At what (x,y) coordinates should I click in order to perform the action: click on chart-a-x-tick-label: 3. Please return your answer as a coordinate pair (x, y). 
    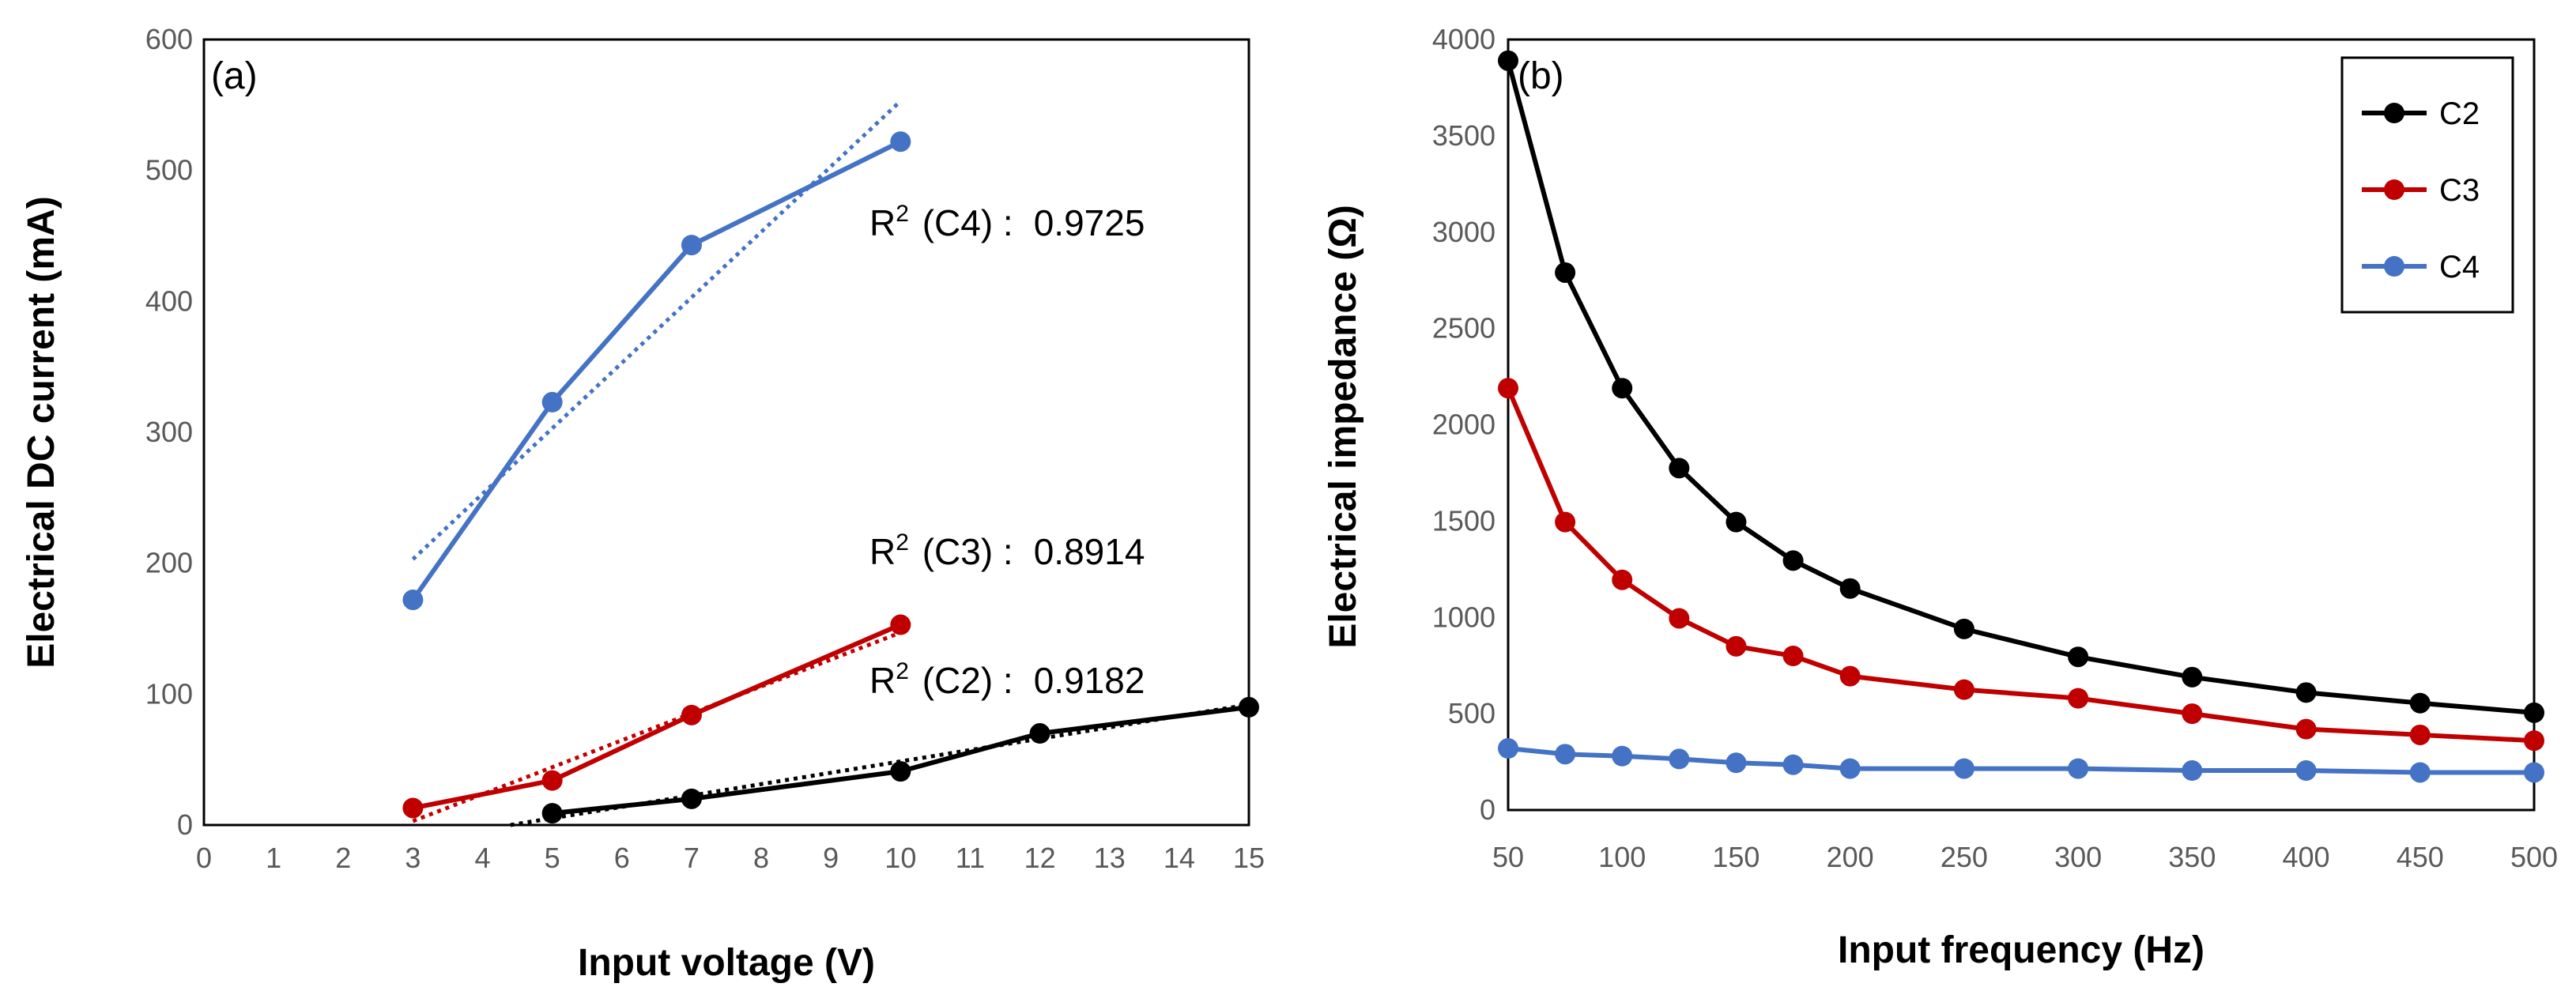
    Looking at the image, I should click on (413, 858).